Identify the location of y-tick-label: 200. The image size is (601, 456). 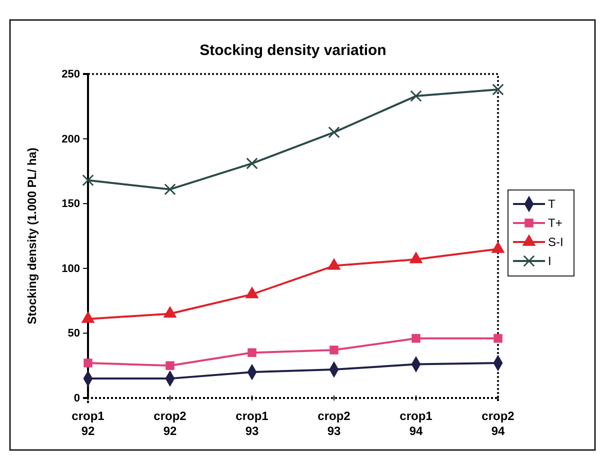
(71, 139).